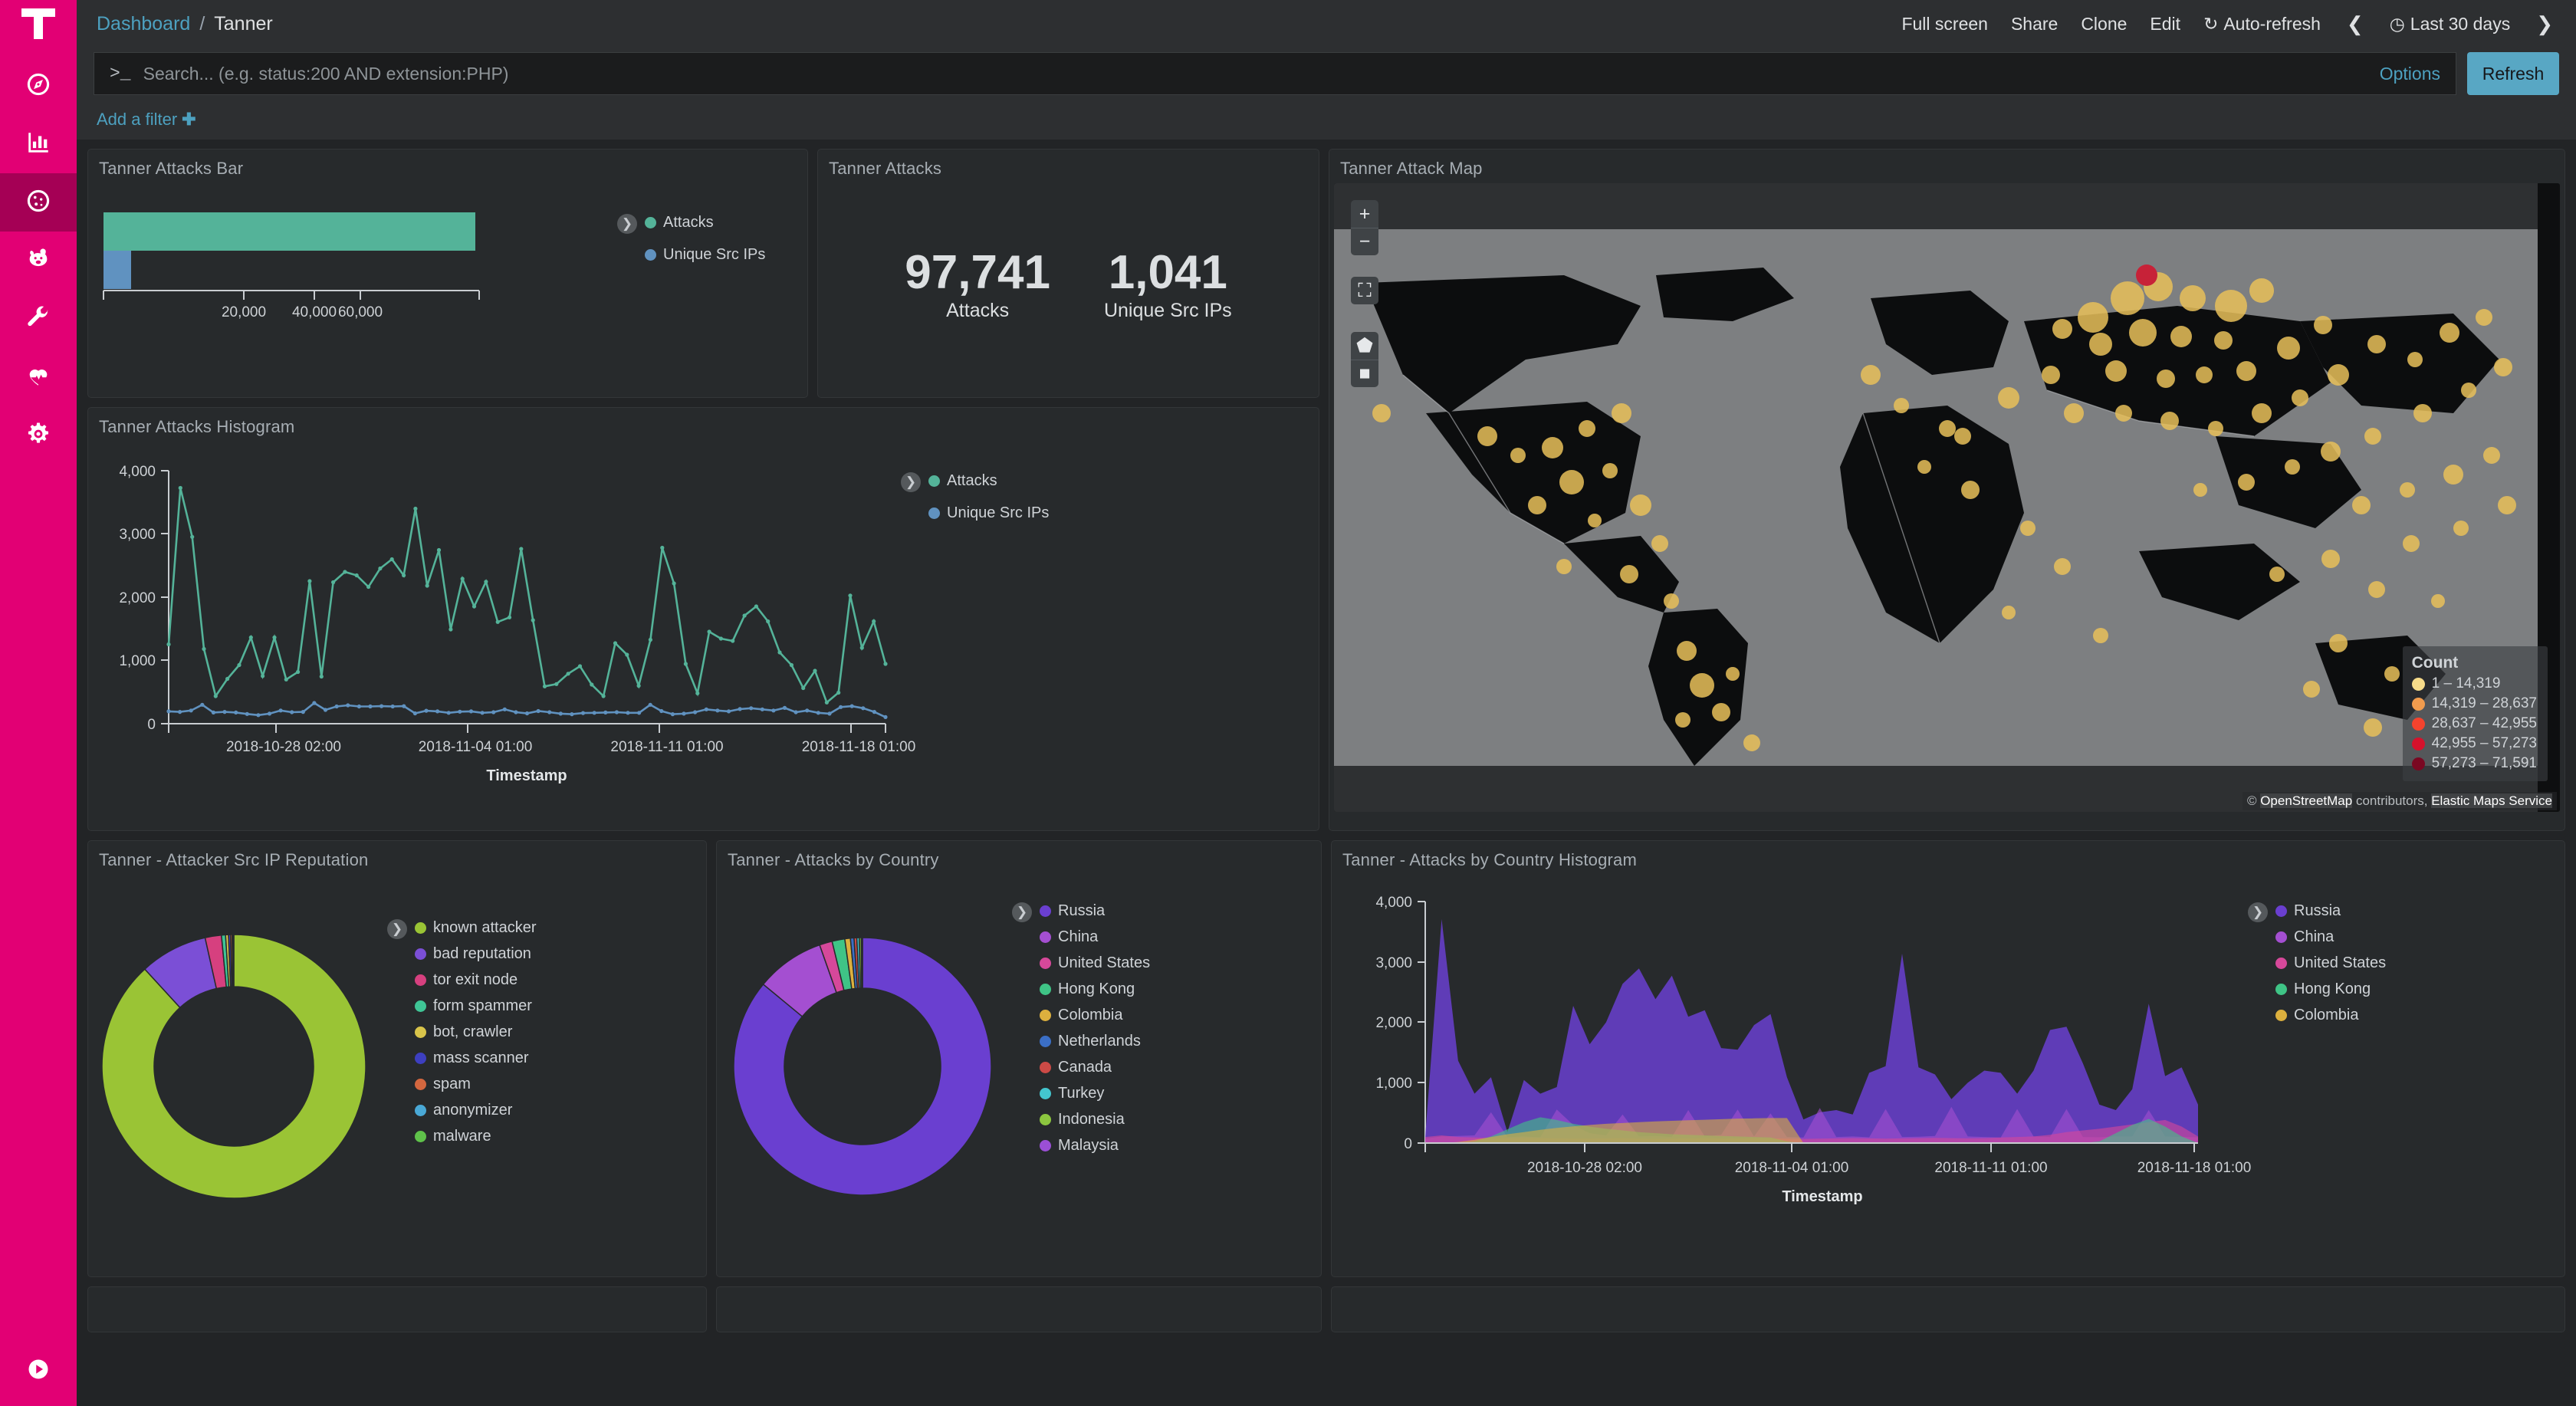 The height and width of the screenshot is (1406, 2576). What do you see at coordinates (1167, 273) in the screenshot?
I see `metric-value-unique-src-ips: 1,041` at bounding box center [1167, 273].